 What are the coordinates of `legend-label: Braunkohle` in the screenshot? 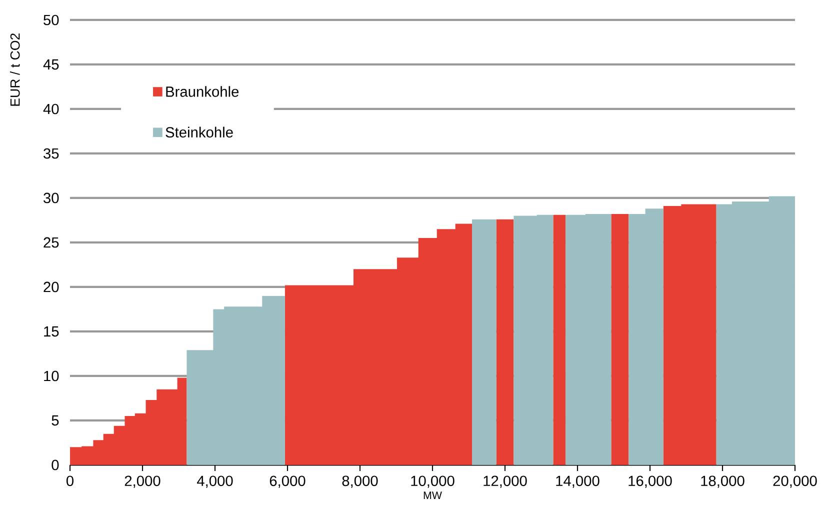 It's located at (202, 91).